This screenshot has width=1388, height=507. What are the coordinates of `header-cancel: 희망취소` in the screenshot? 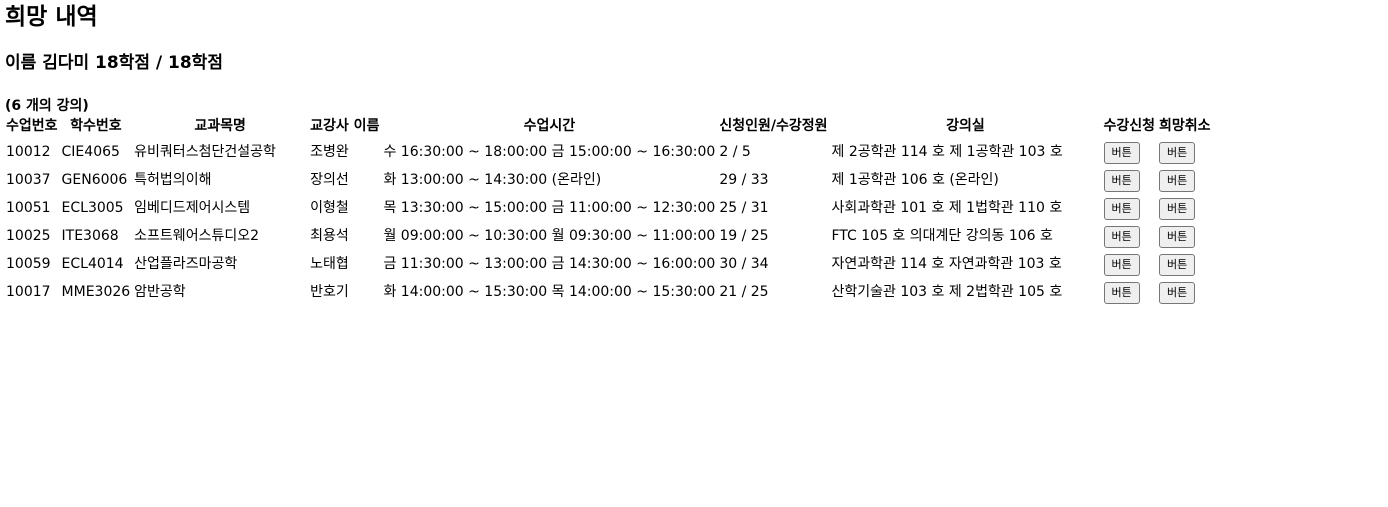 It's located at (1185, 126).